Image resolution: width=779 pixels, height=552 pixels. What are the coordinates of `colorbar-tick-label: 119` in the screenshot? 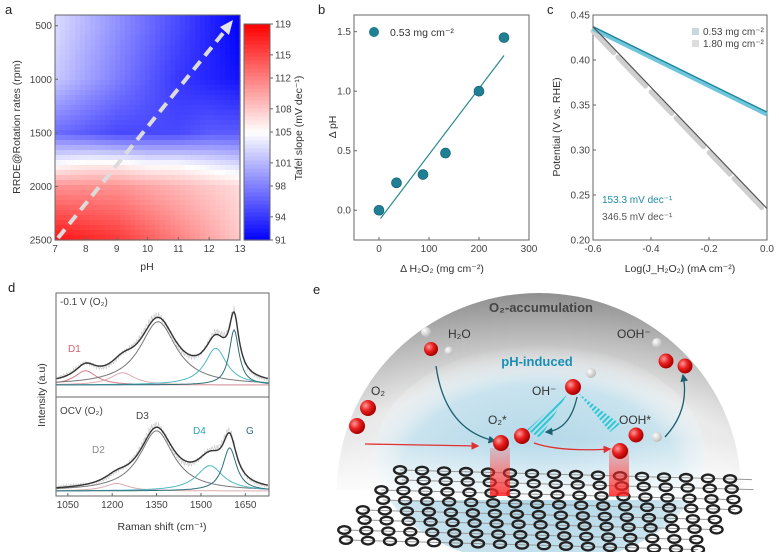 It's located at (283, 25).